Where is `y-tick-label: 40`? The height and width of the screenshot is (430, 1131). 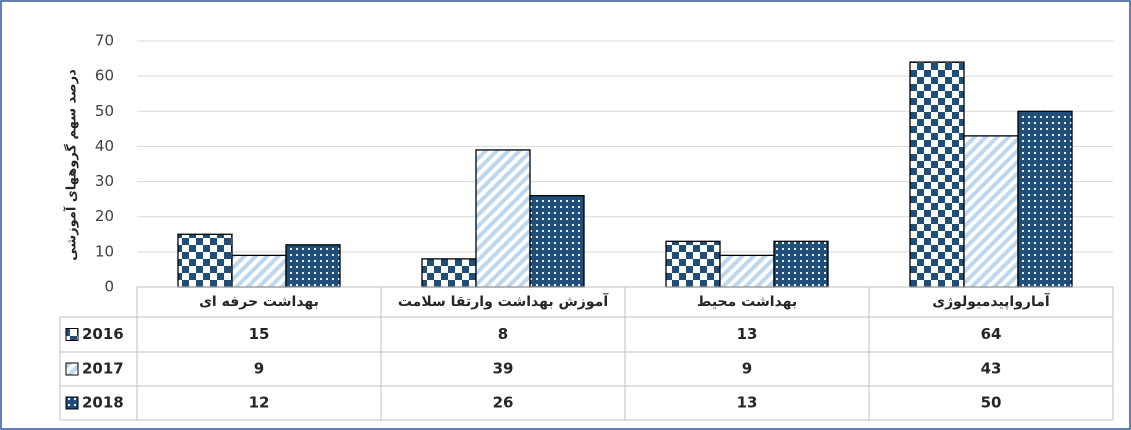 y-tick-label: 40 is located at coordinates (104, 146).